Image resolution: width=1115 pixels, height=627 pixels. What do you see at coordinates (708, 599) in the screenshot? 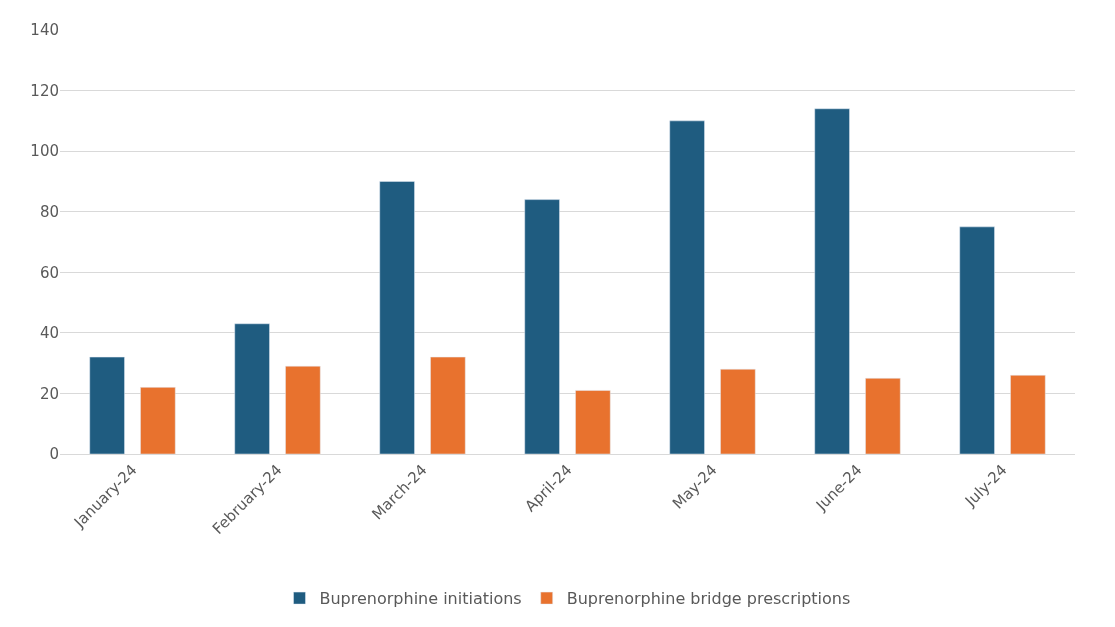
I see `legend-label: Buprenorphine bridge prescriptions` at bounding box center [708, 599].